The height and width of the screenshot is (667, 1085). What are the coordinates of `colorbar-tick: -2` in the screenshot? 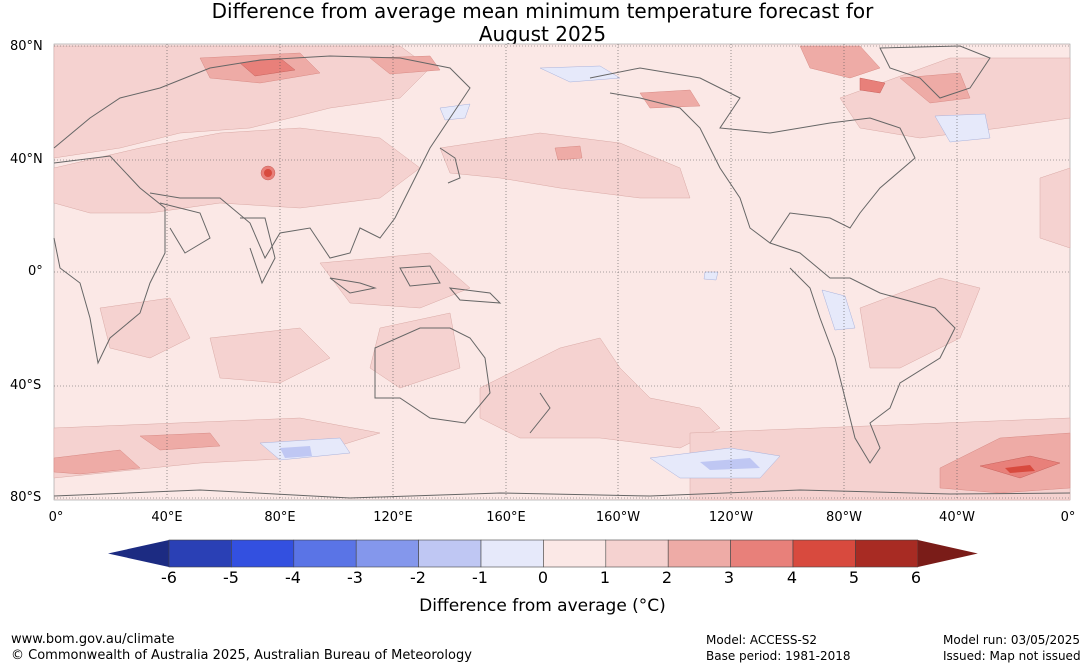 It's located at (418, 577).